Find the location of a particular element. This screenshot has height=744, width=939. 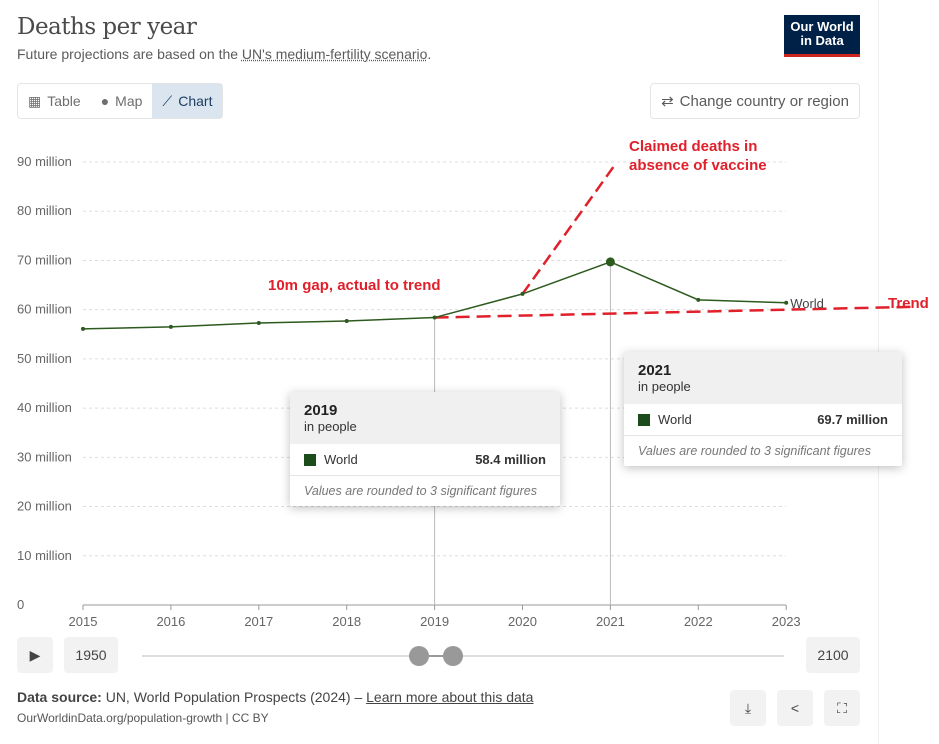

timeline-start-handle is located at coordinates (419, 656).